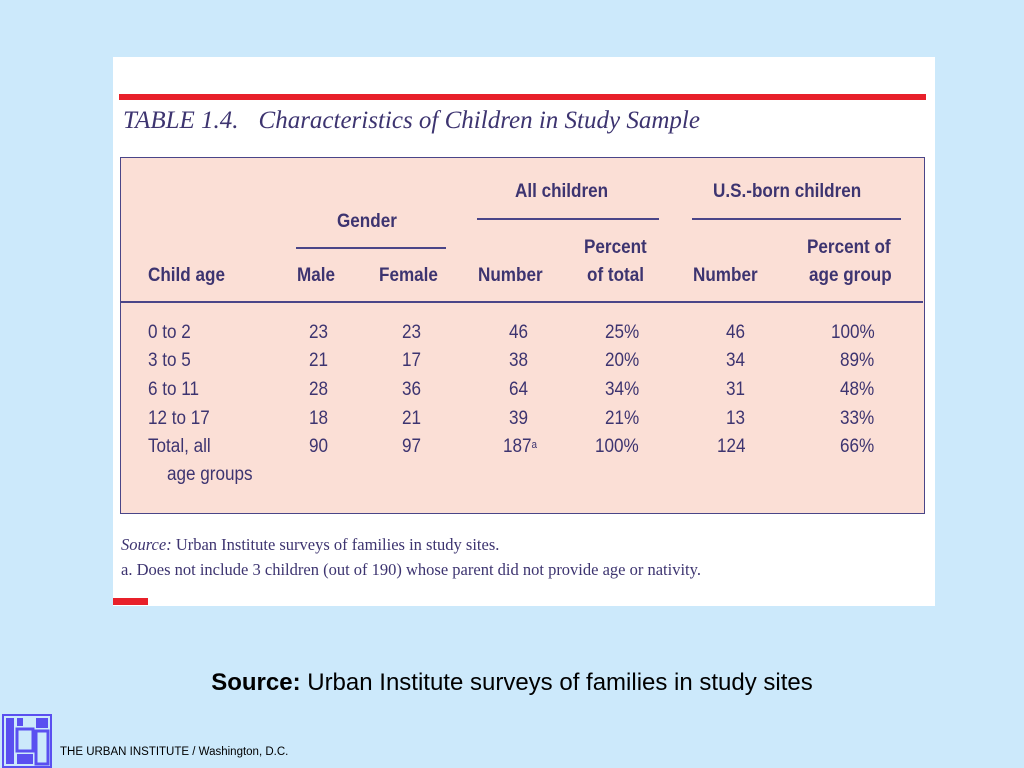 The image size is (1024, 768). What do you see at coordinates (519, 418) in the screenshot?
I see `cell-number: 39` at bounding box center [519, 418].